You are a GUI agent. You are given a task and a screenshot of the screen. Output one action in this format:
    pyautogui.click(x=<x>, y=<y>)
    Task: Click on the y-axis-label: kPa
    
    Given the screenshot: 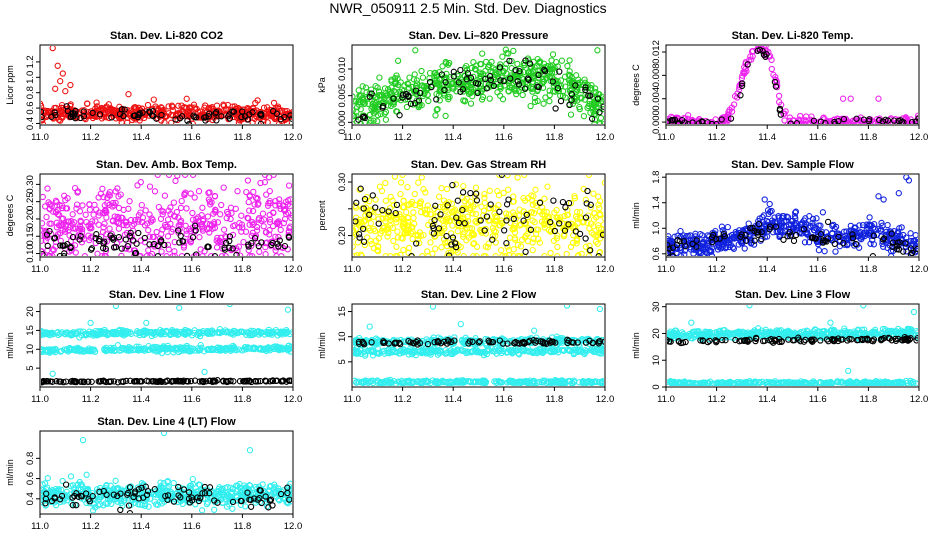 What is the action you would take?
    pyautogui.click(x=322, y=85)
    